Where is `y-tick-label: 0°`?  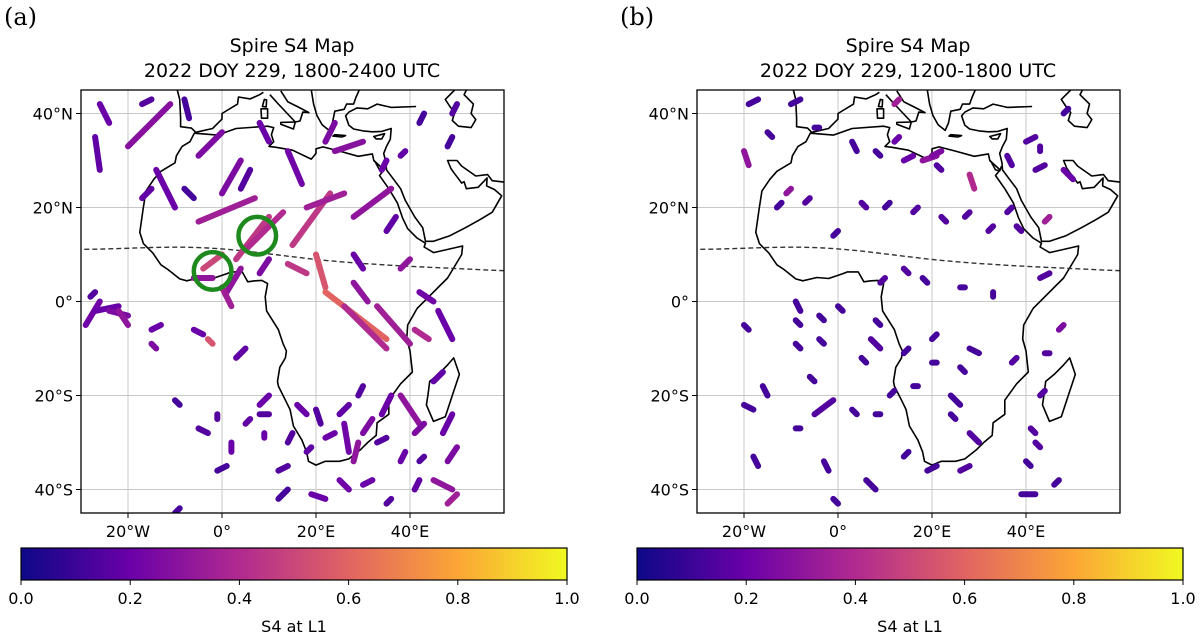
y-tick-label: 0° is located at coordinates (680, 302).